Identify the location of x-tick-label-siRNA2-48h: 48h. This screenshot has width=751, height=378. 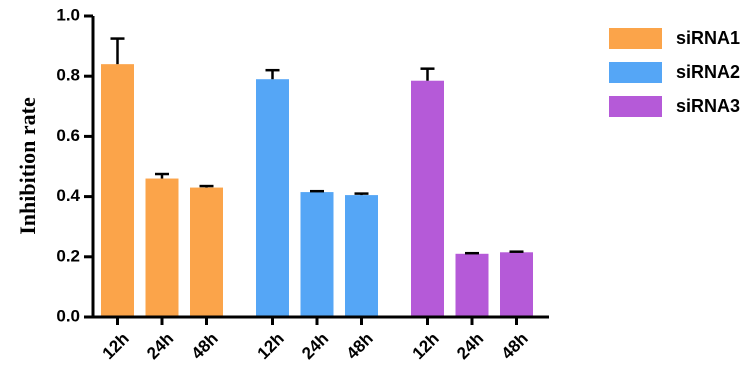
(360, 346).